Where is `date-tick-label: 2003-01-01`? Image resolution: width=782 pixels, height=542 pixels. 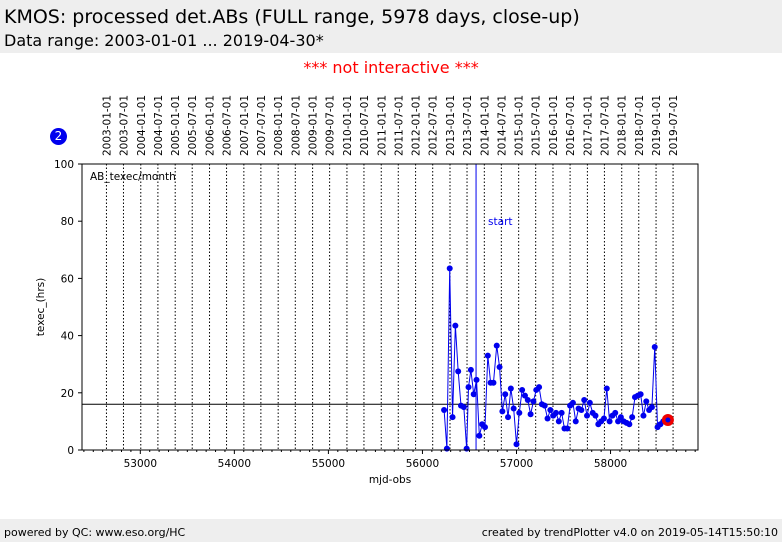 date-tick-label: 2003-01-01 is located at coordinates (107, 125).